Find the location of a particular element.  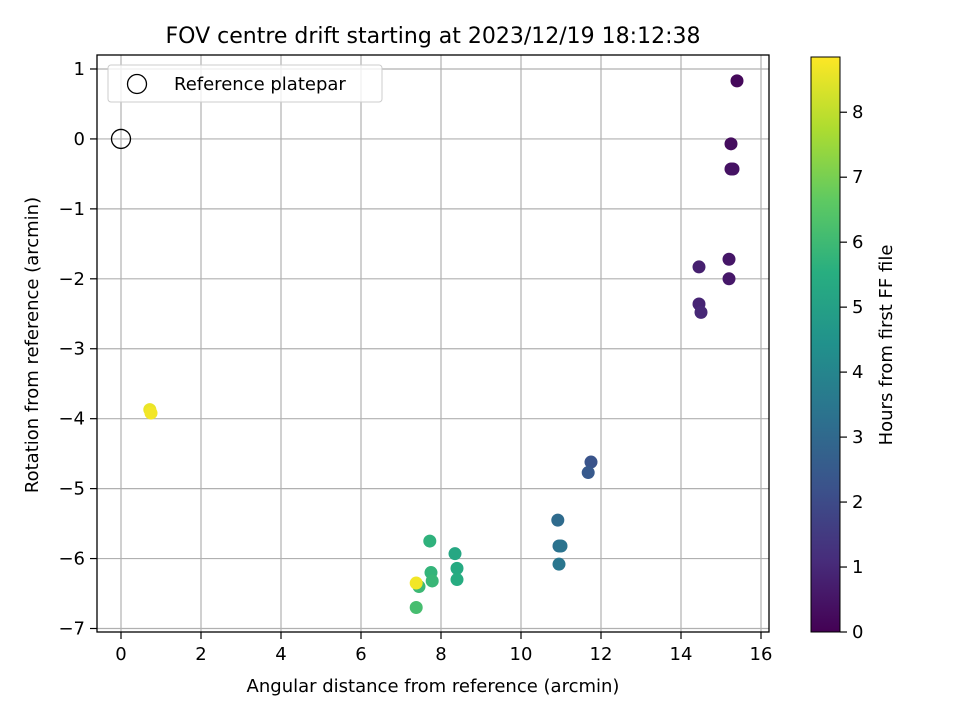

colorbar-tick-label: 4 is located at coordinates (857, 372).